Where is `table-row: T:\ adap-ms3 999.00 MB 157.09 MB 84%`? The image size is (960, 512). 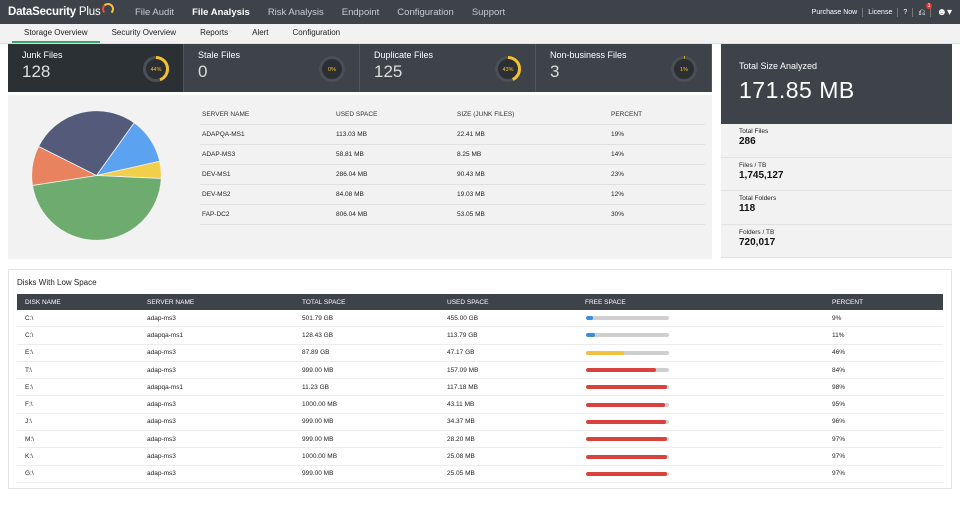
table-row: T:\ adap-ms3 999.00 MB 157.09 MB 84% is located at coordinates (480, 371).